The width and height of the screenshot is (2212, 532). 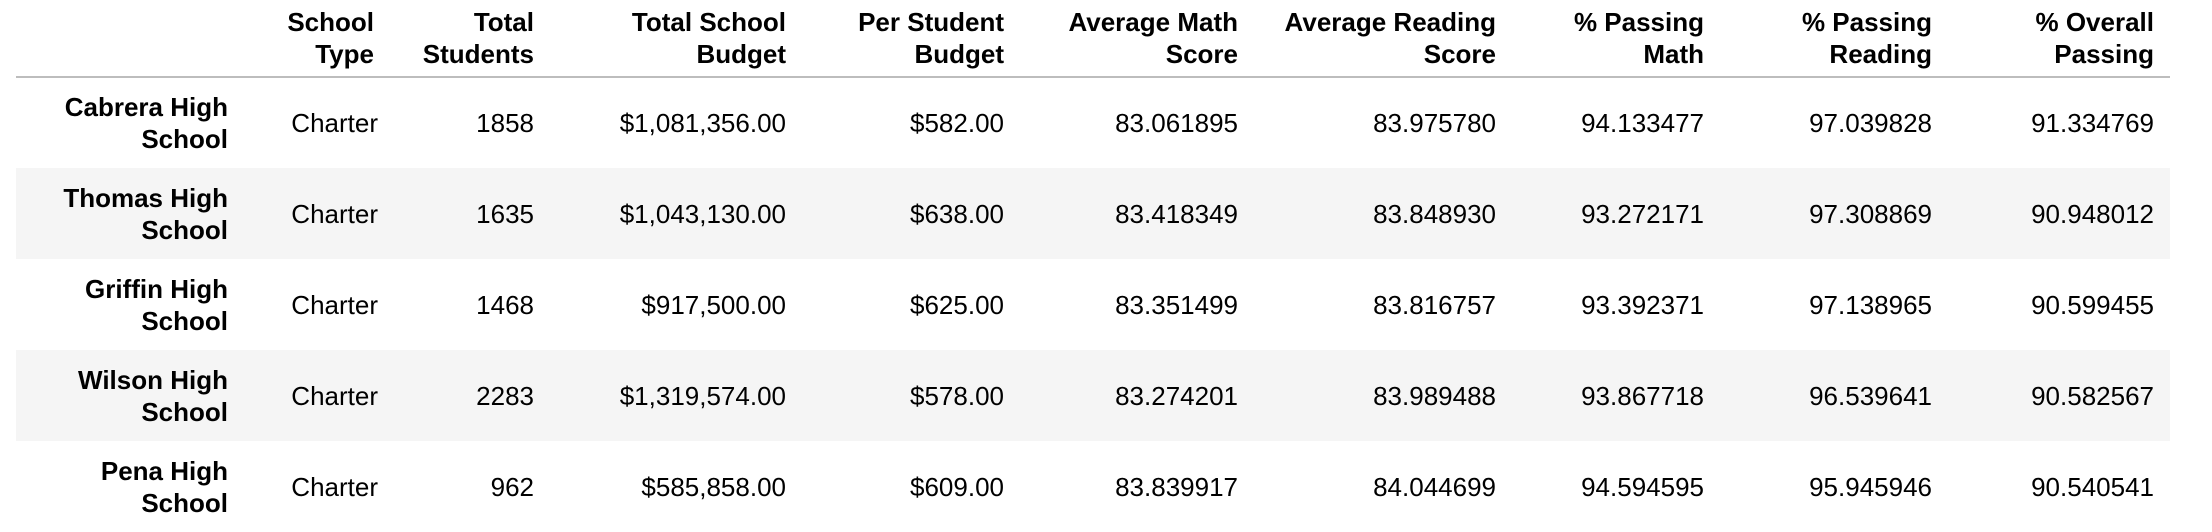 What do you see at coordinates (505, 304) in the screenshot?
I see `cell-total-students: 1468` at bounding box center [505, 304].